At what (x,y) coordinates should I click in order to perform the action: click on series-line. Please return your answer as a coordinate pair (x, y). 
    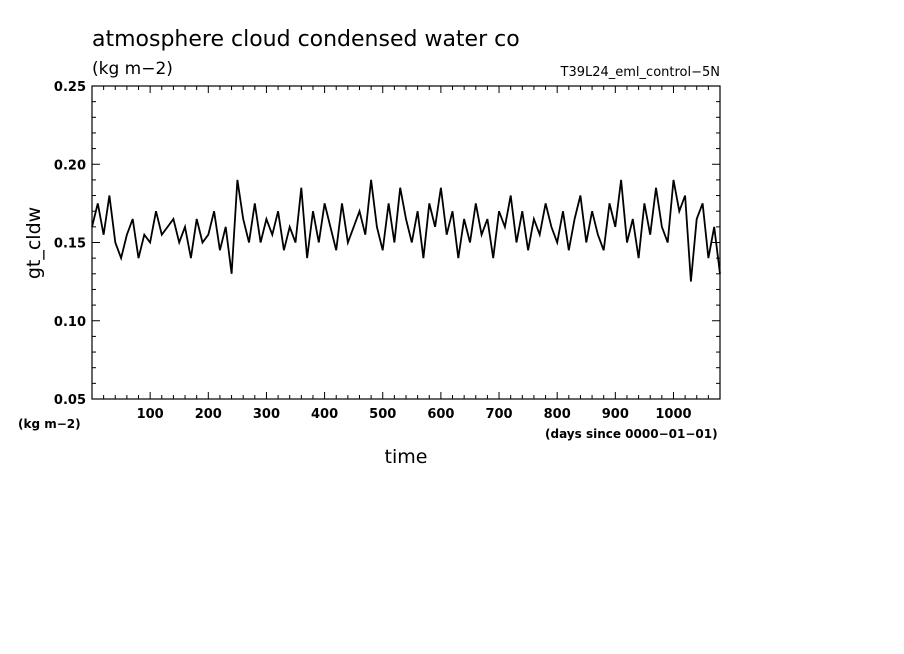
    Looking at the image, I should click on (406, 230).